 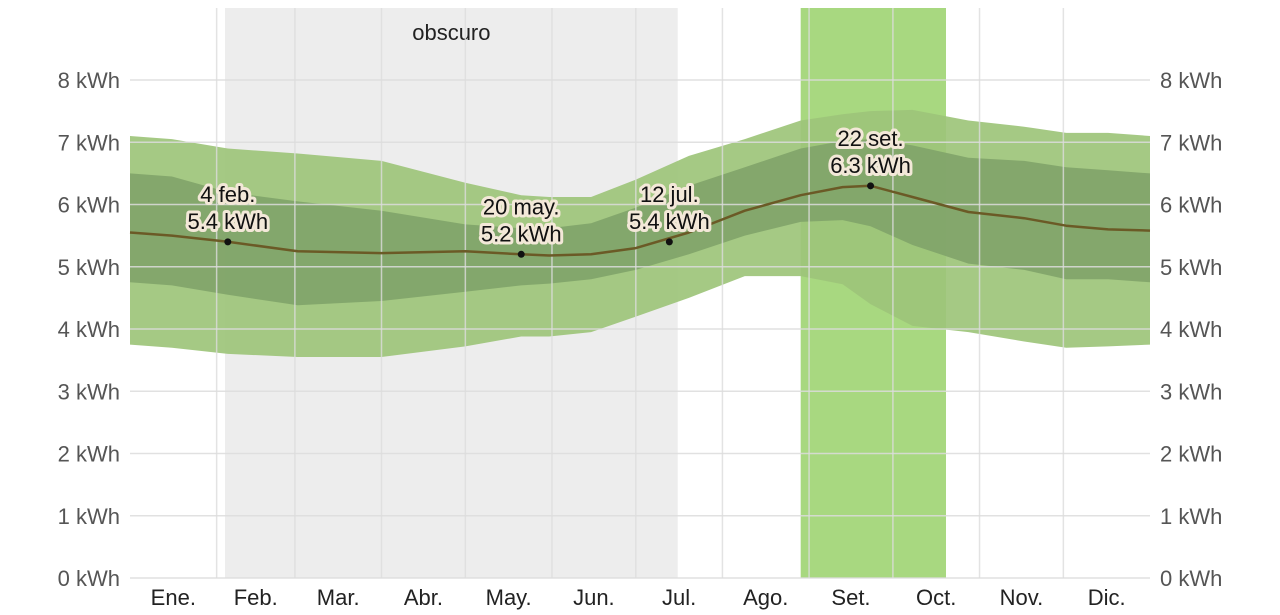 What do you see at coordinates (1191, 578) in the screenshot?
I see `y-tick-label-right: 0 kWh` at bounding box center [1191, 578].